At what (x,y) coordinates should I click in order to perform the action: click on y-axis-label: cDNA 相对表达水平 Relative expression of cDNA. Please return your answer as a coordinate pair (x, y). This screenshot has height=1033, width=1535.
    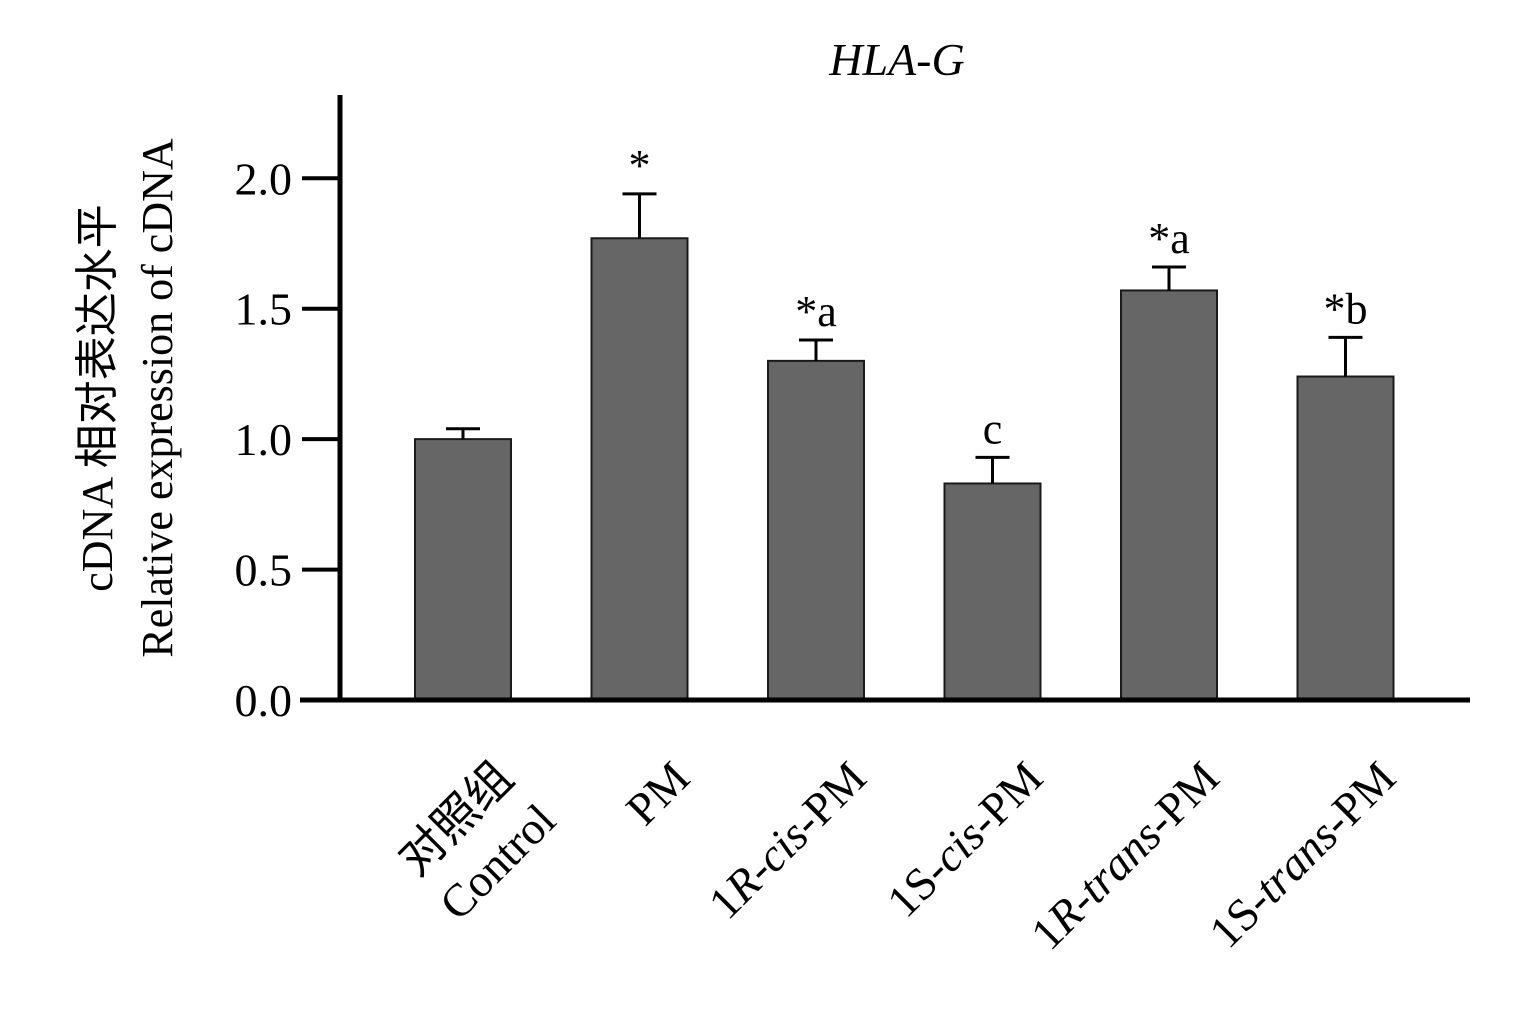
    Looking at the image, I should click on (127, 398).